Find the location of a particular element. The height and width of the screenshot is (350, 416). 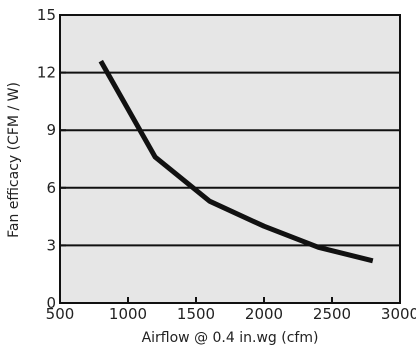

x-axis-ticks: 500 1000 1500 2000 2500 3000 is located at coordinates (231, 310).